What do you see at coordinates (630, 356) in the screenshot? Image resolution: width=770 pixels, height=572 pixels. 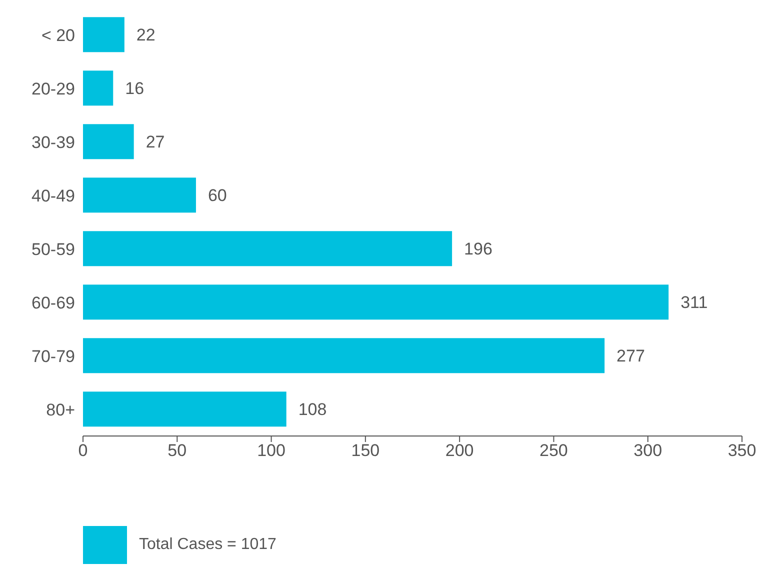 I see `data-label: 277` at bounding box center [630, 356].